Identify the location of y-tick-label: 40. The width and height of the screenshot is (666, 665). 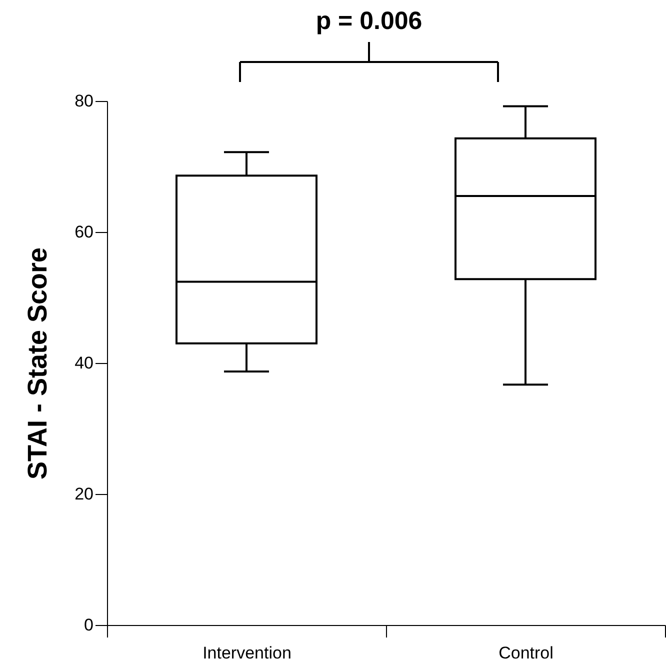
(84, 363).